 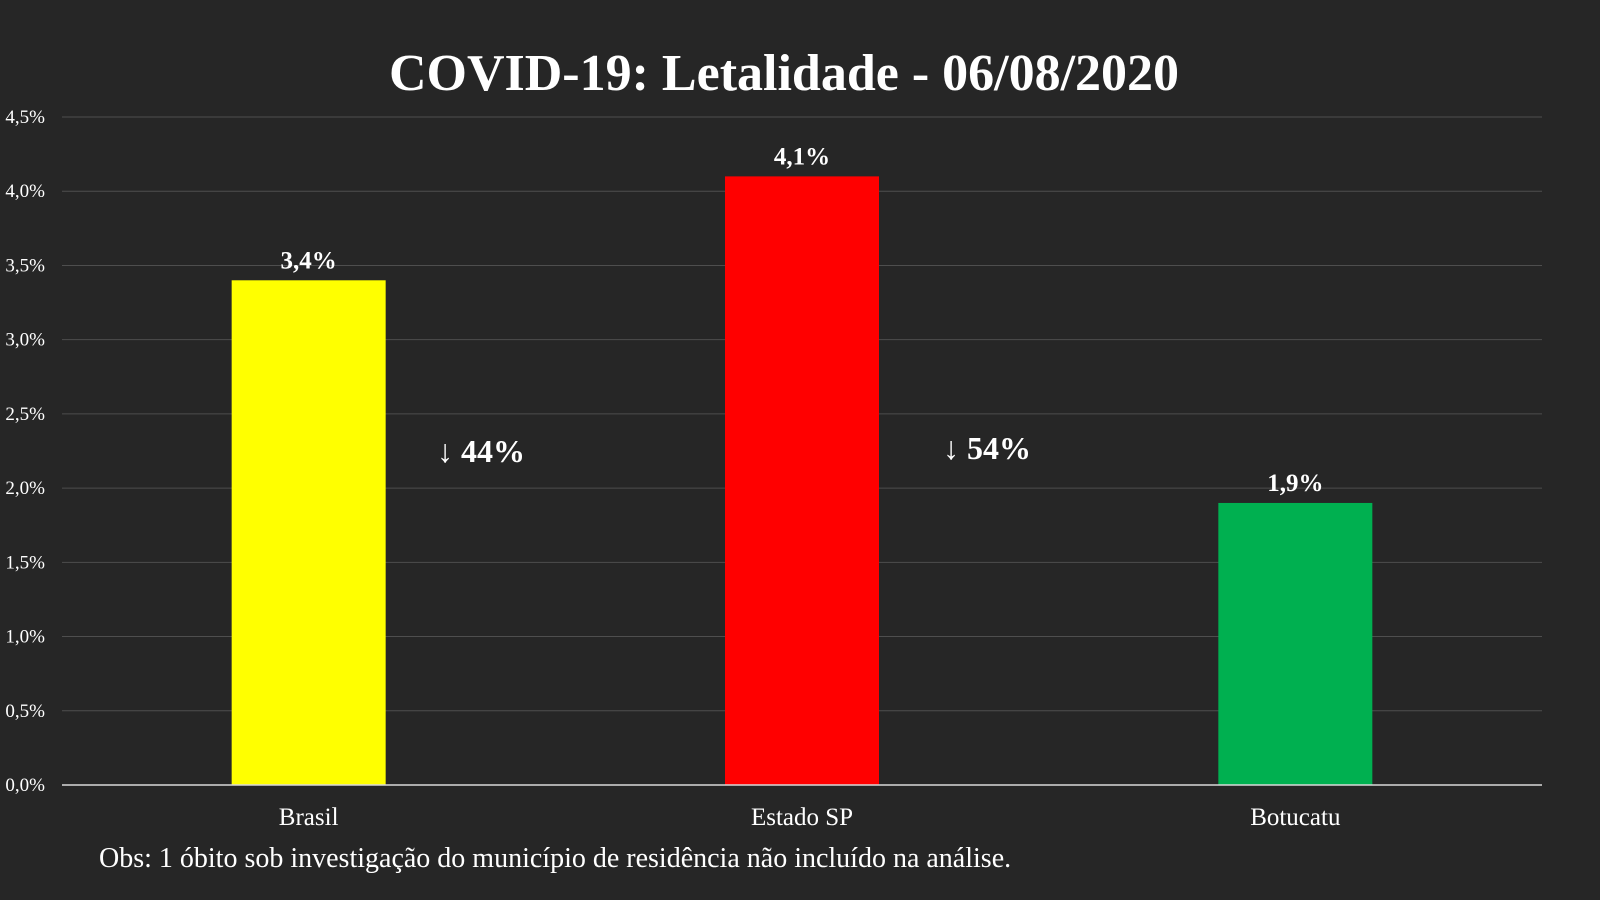 What do you see at coordinates (1295, 483) in the screenshot?
I see `data-label: 1,9%` at bounding box center [1295, 483].